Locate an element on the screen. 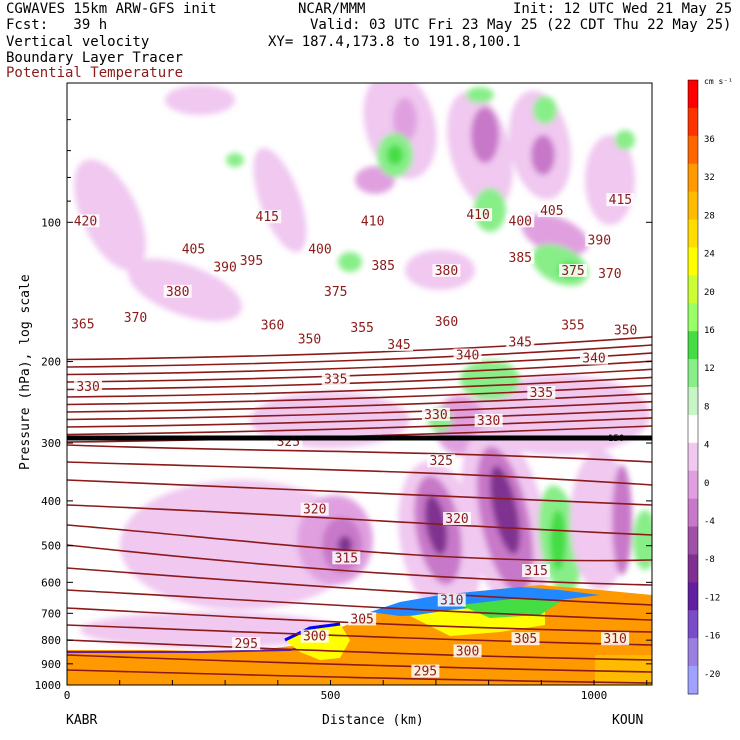 This screenshot has height=740, width=740. x-endpoint-right: KOUN is located at coordinates (628, 720).